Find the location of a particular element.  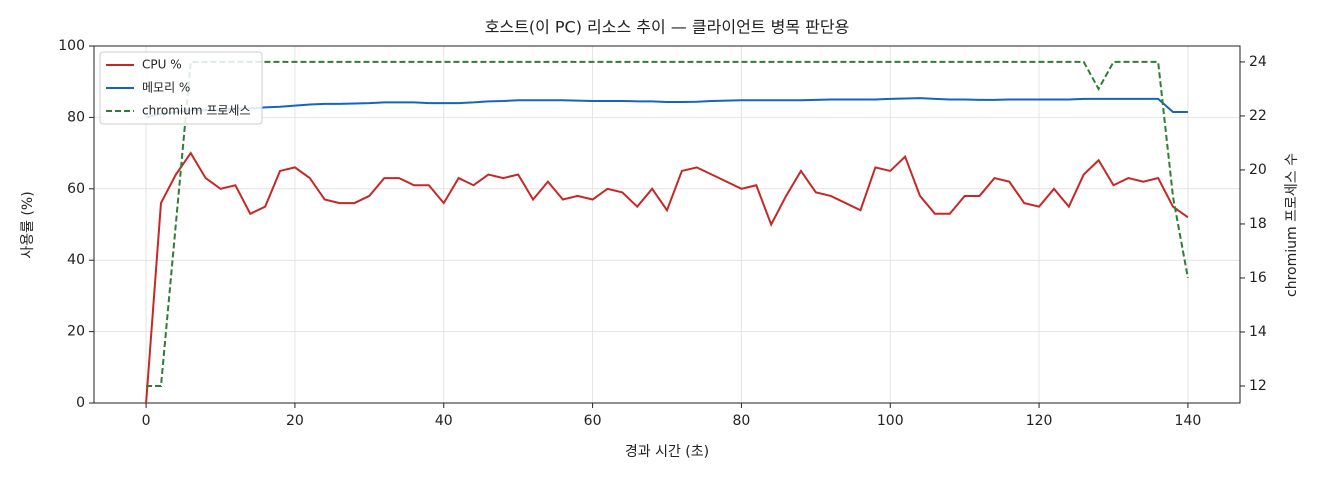

y2-tick-label: 22 is located at coordinates (1258, 116).